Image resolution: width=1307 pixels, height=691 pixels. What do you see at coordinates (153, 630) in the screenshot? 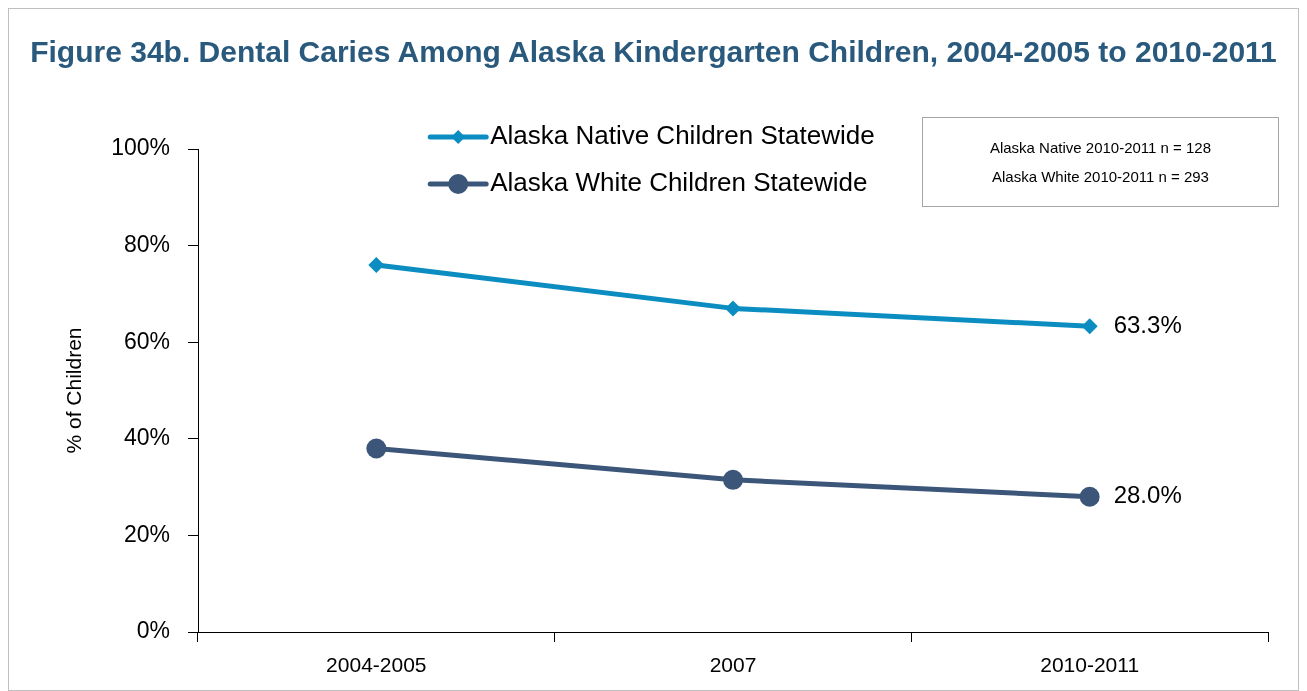
I see `y-tick-label: 0%` at bounding box center [153, 630].